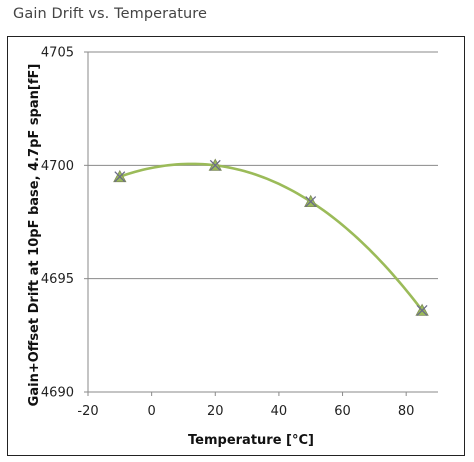  What do you see at coordinates (406, 411) in the screenshot?
I see `x-tick-label: 80` at bounding box center [406, 411].